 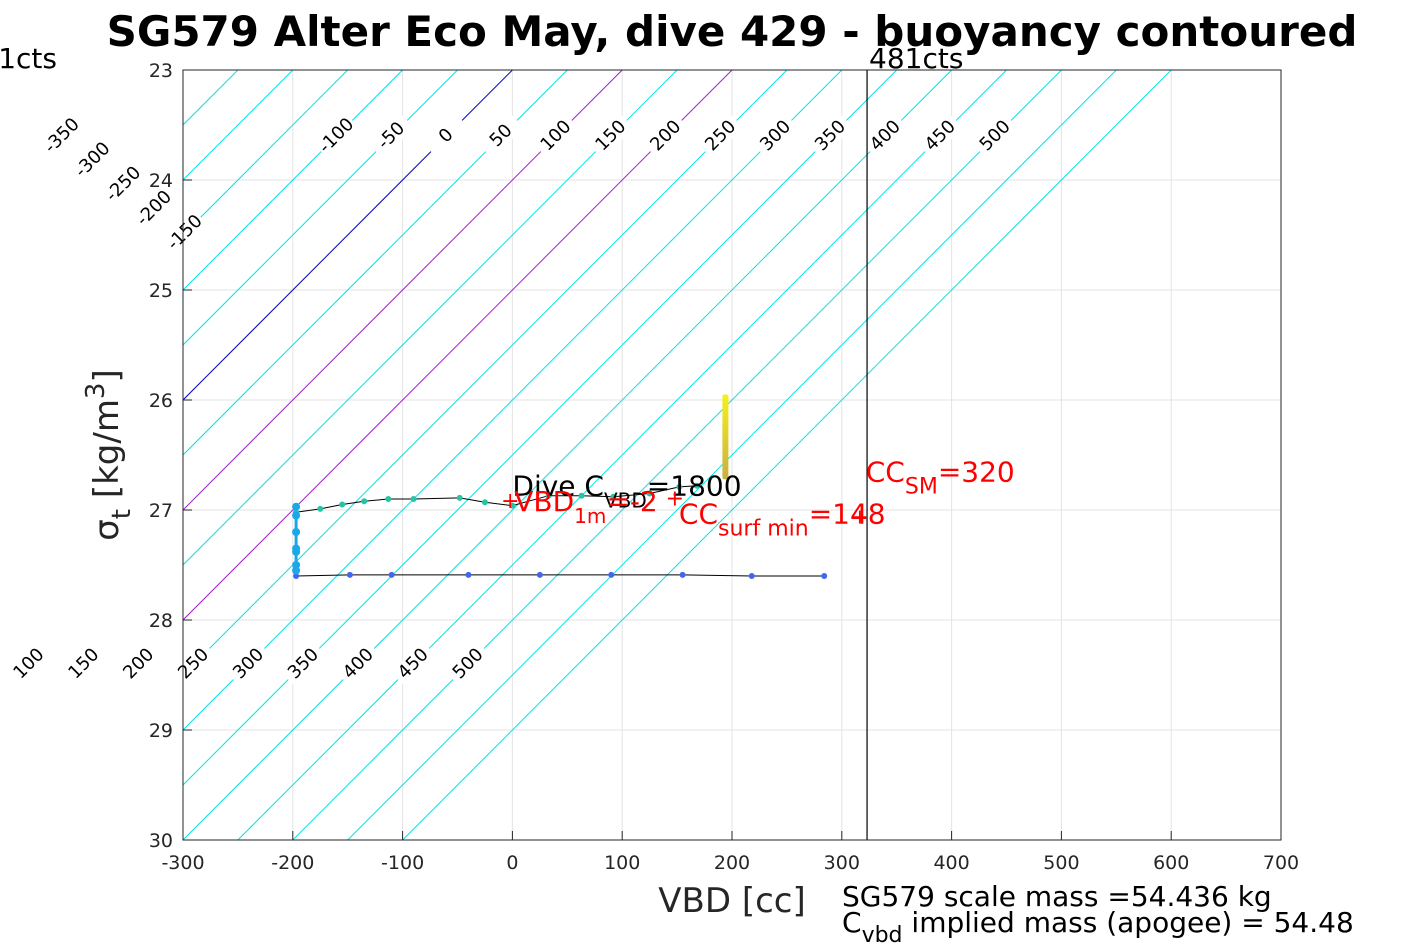 I want to click on x-tick-label: 300, so click(x=842, y=863).